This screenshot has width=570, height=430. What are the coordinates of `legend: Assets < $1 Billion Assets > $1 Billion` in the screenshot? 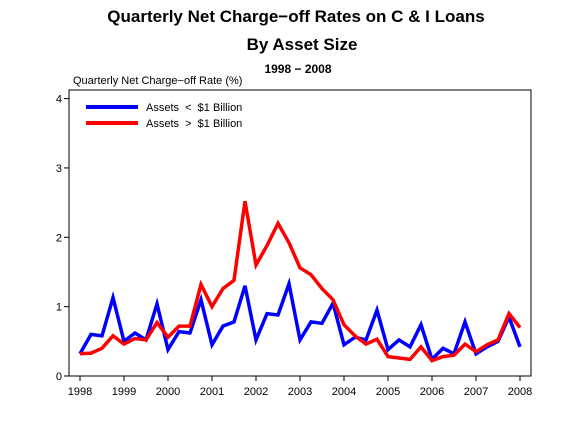 It's located at (164, 116).